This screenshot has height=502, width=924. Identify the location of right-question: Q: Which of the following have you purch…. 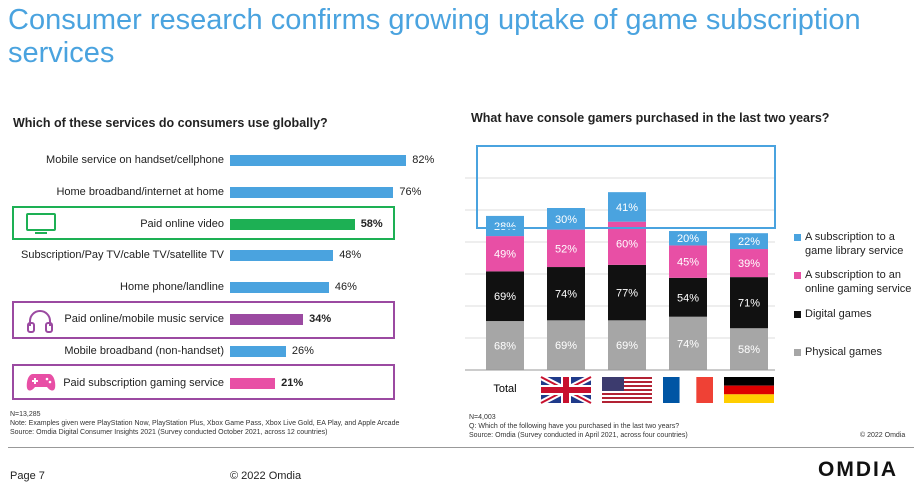
(574, 426).